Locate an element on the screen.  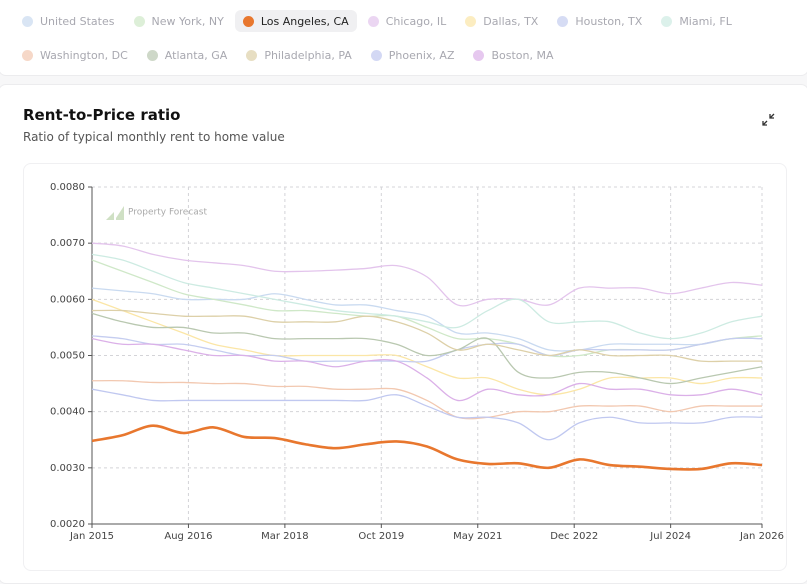
legend-item: Los Angeles, CA is located at coordinates (295, 21).